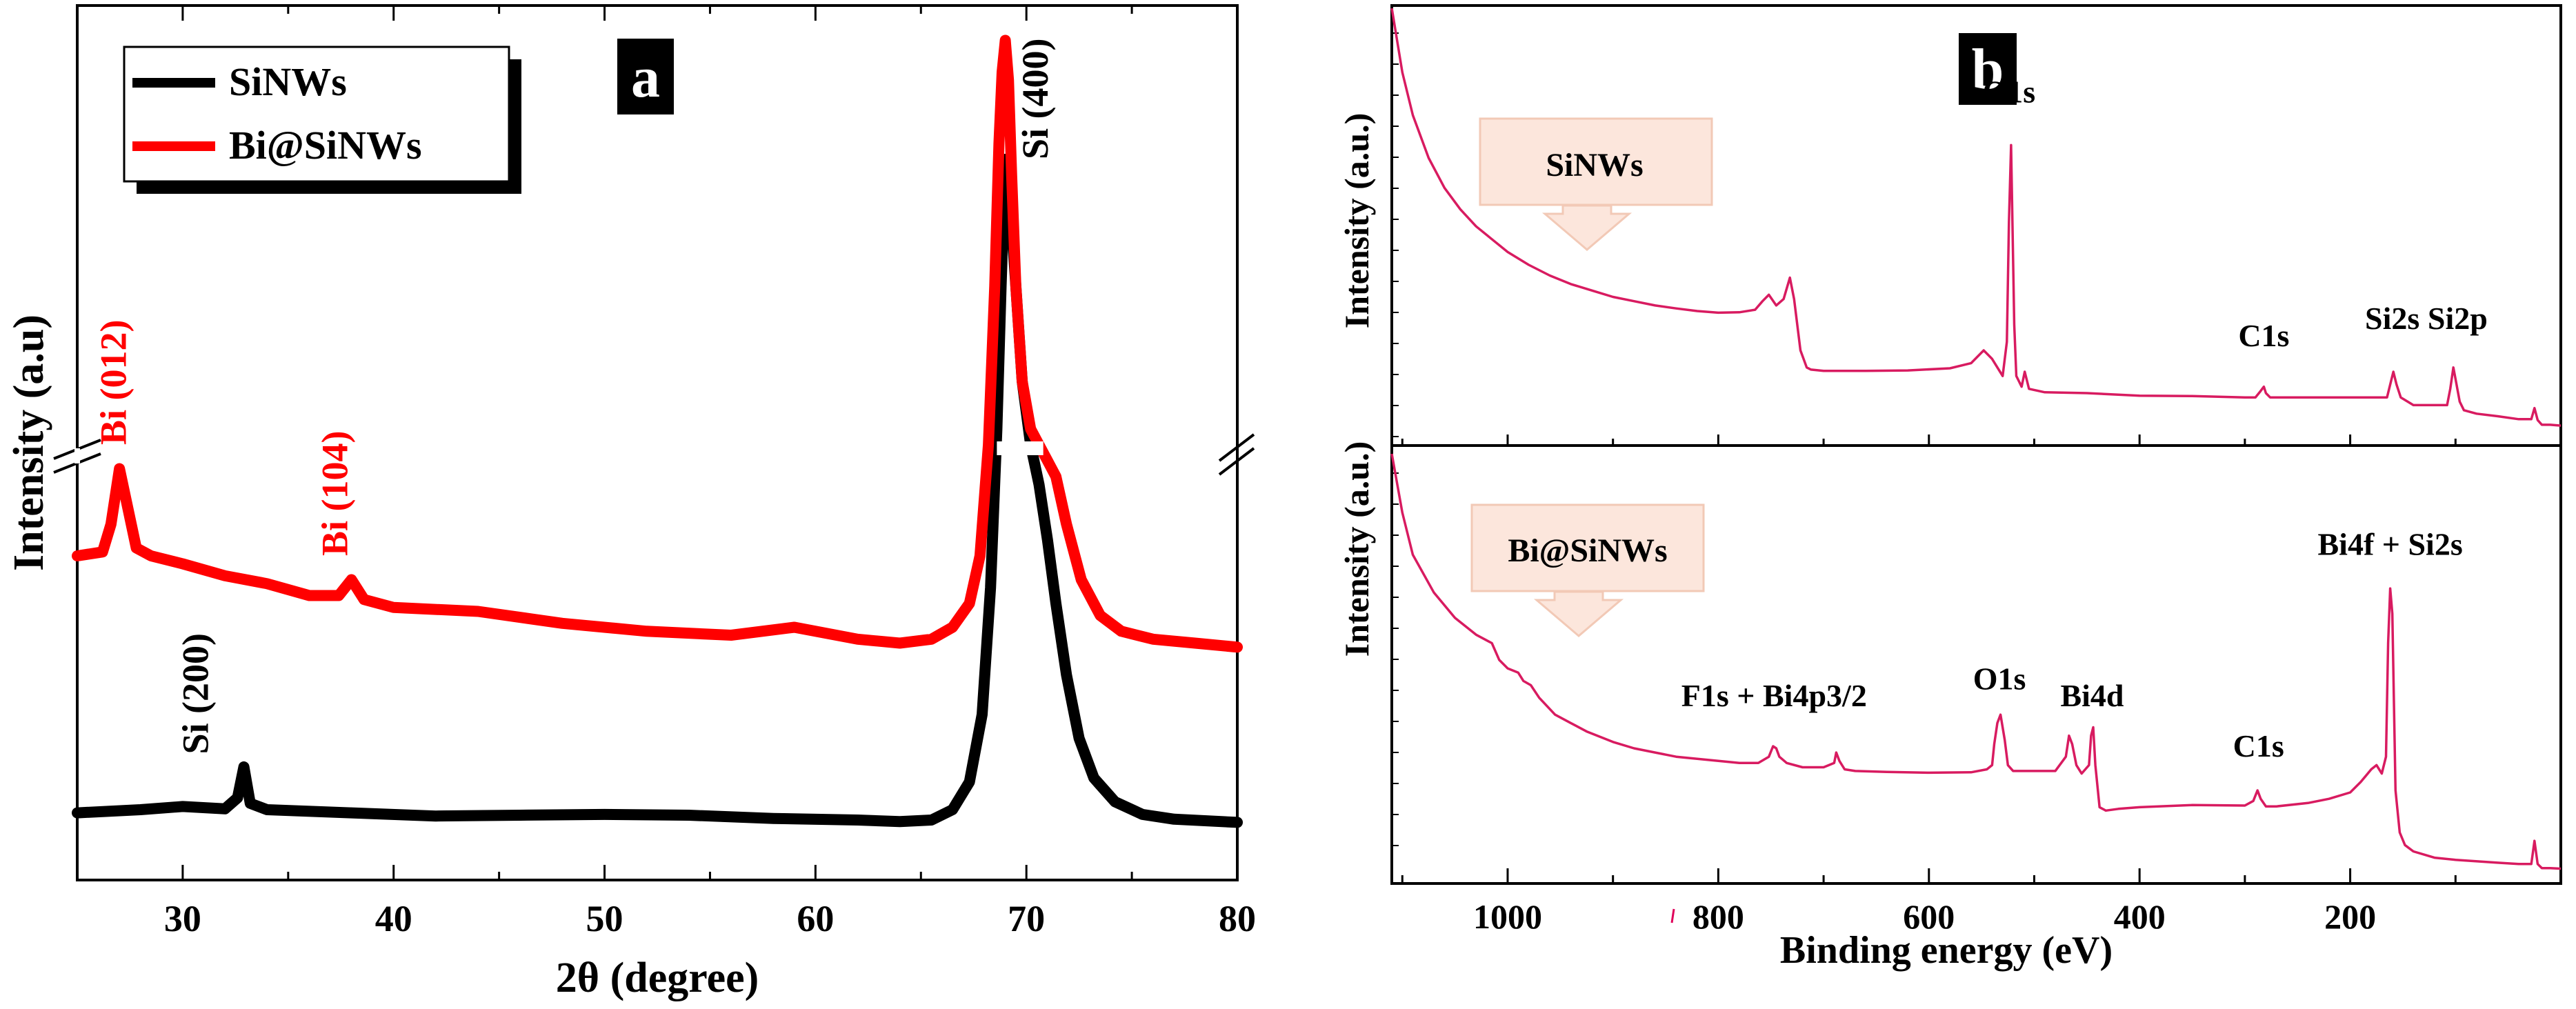  Describe the element at coordinates (1578, 613) in the screenshot. I see `label-box-bi-sinws-arrow` at that location.